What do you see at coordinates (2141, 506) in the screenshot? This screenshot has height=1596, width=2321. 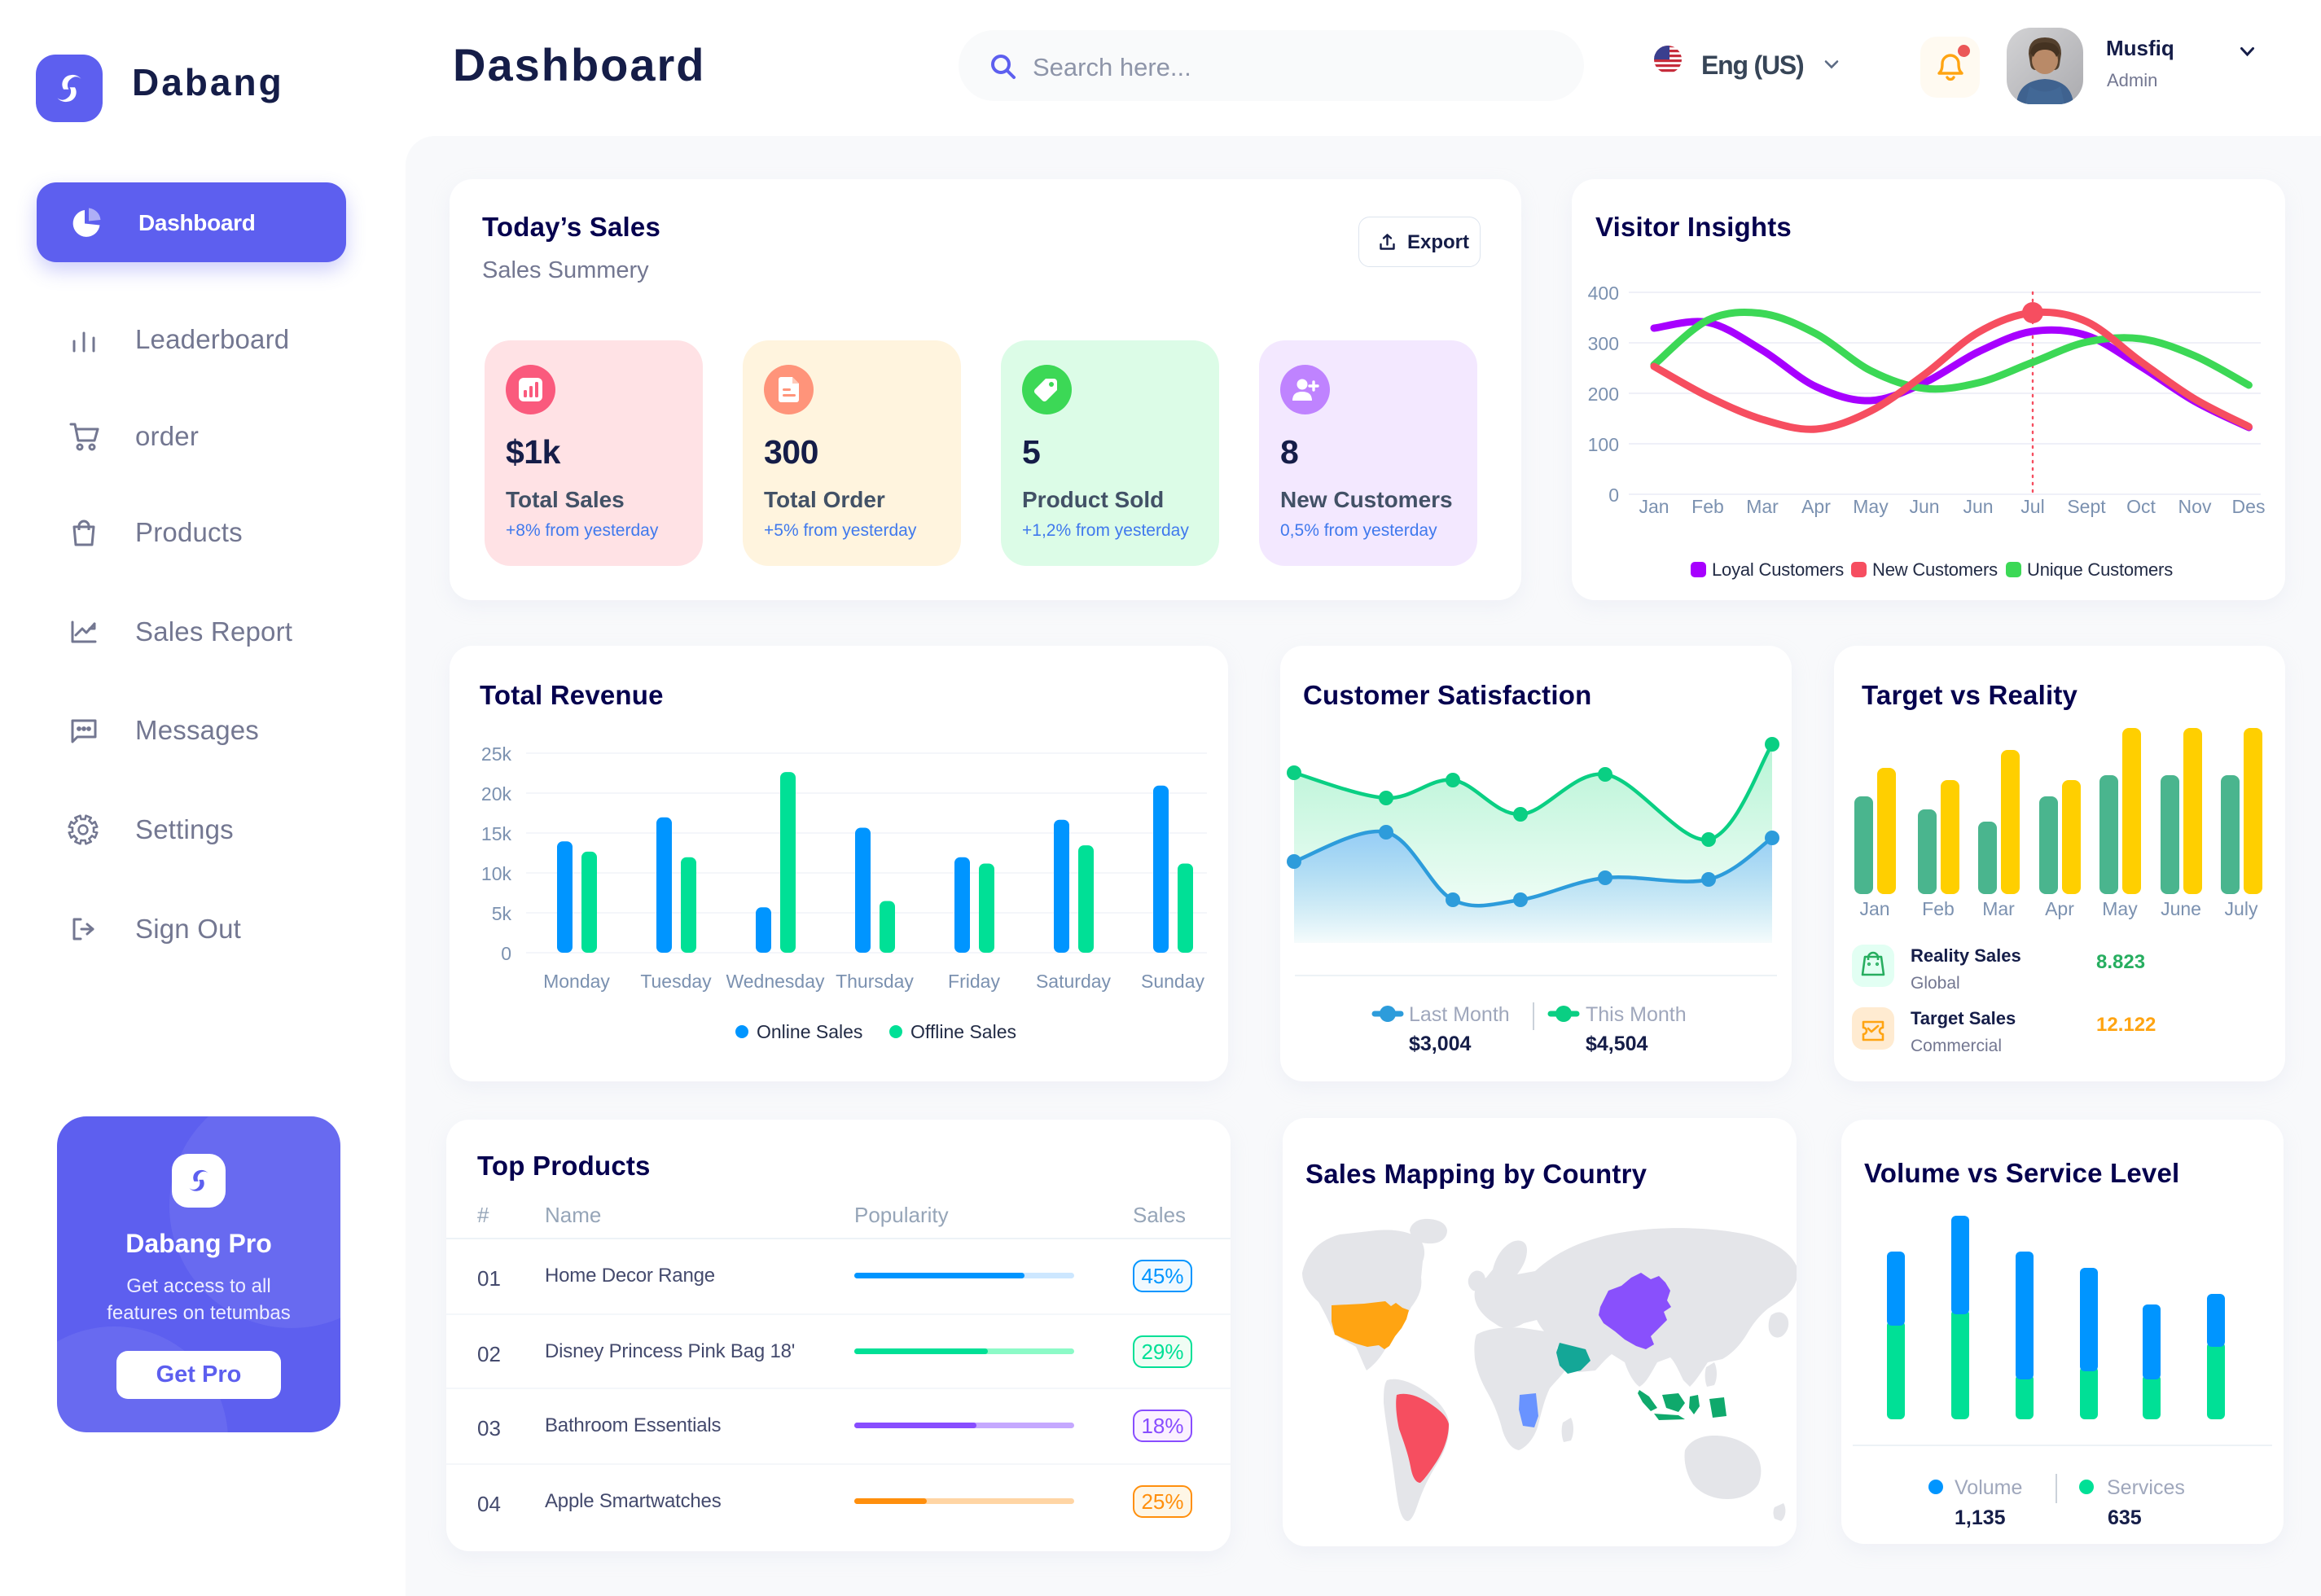 I see `svg-text: Oct` at bounding box center [2141, 506].